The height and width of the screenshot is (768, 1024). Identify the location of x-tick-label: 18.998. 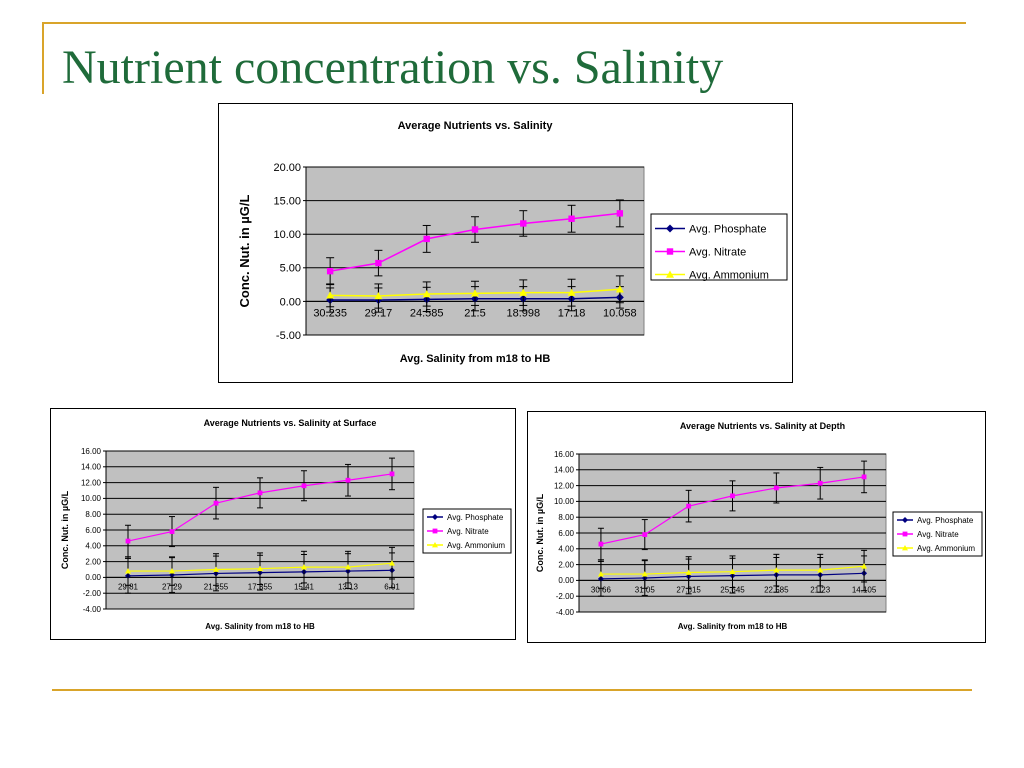
(523, 313).